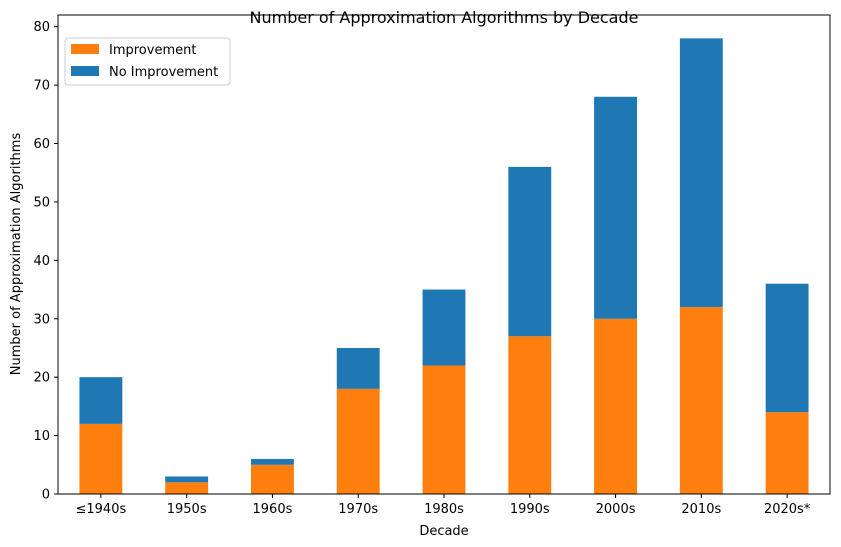  What do you see at coordinates (46, 495) in the screenshot?
I see `y-tick-label-0: 0` at bounding box center [46, 495].